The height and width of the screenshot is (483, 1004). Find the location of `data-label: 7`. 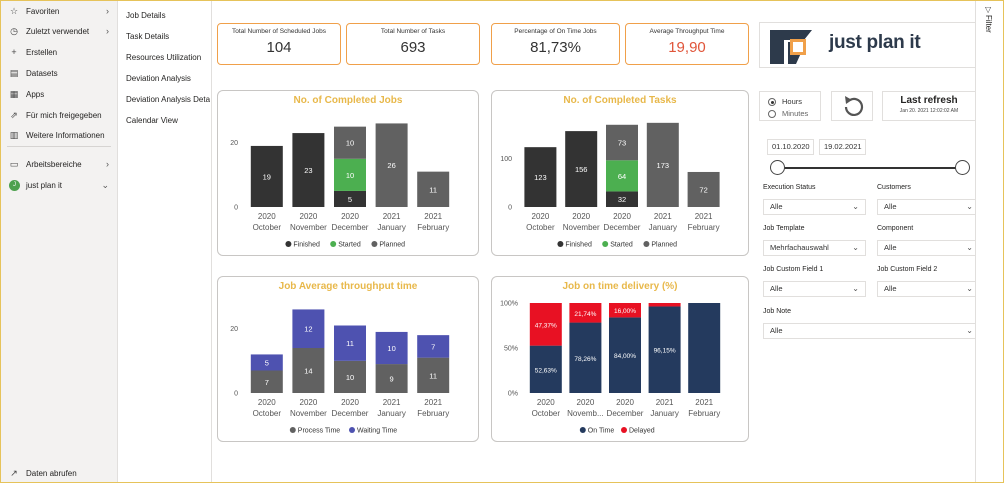

data-label: 7 is located at coordinates (267, 382).